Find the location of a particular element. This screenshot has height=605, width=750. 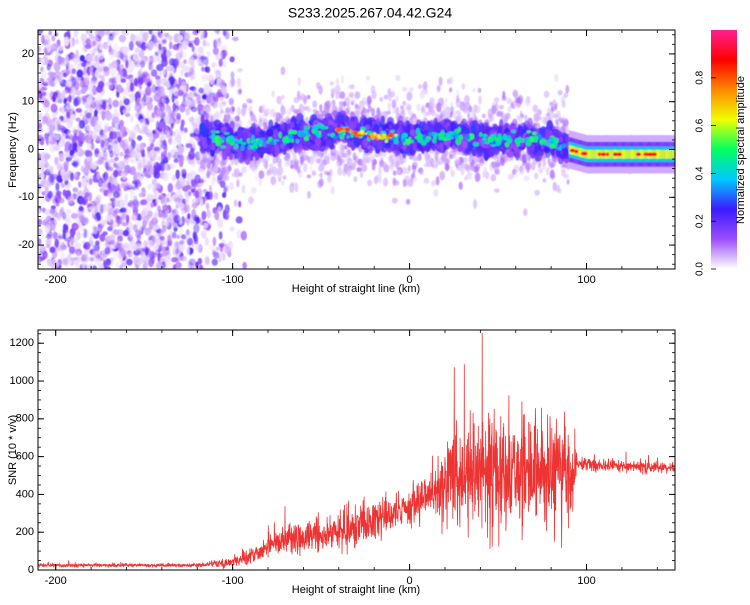

chart-title: S233.2025.267.04.42.G24 is located at coordinates (370, 13).